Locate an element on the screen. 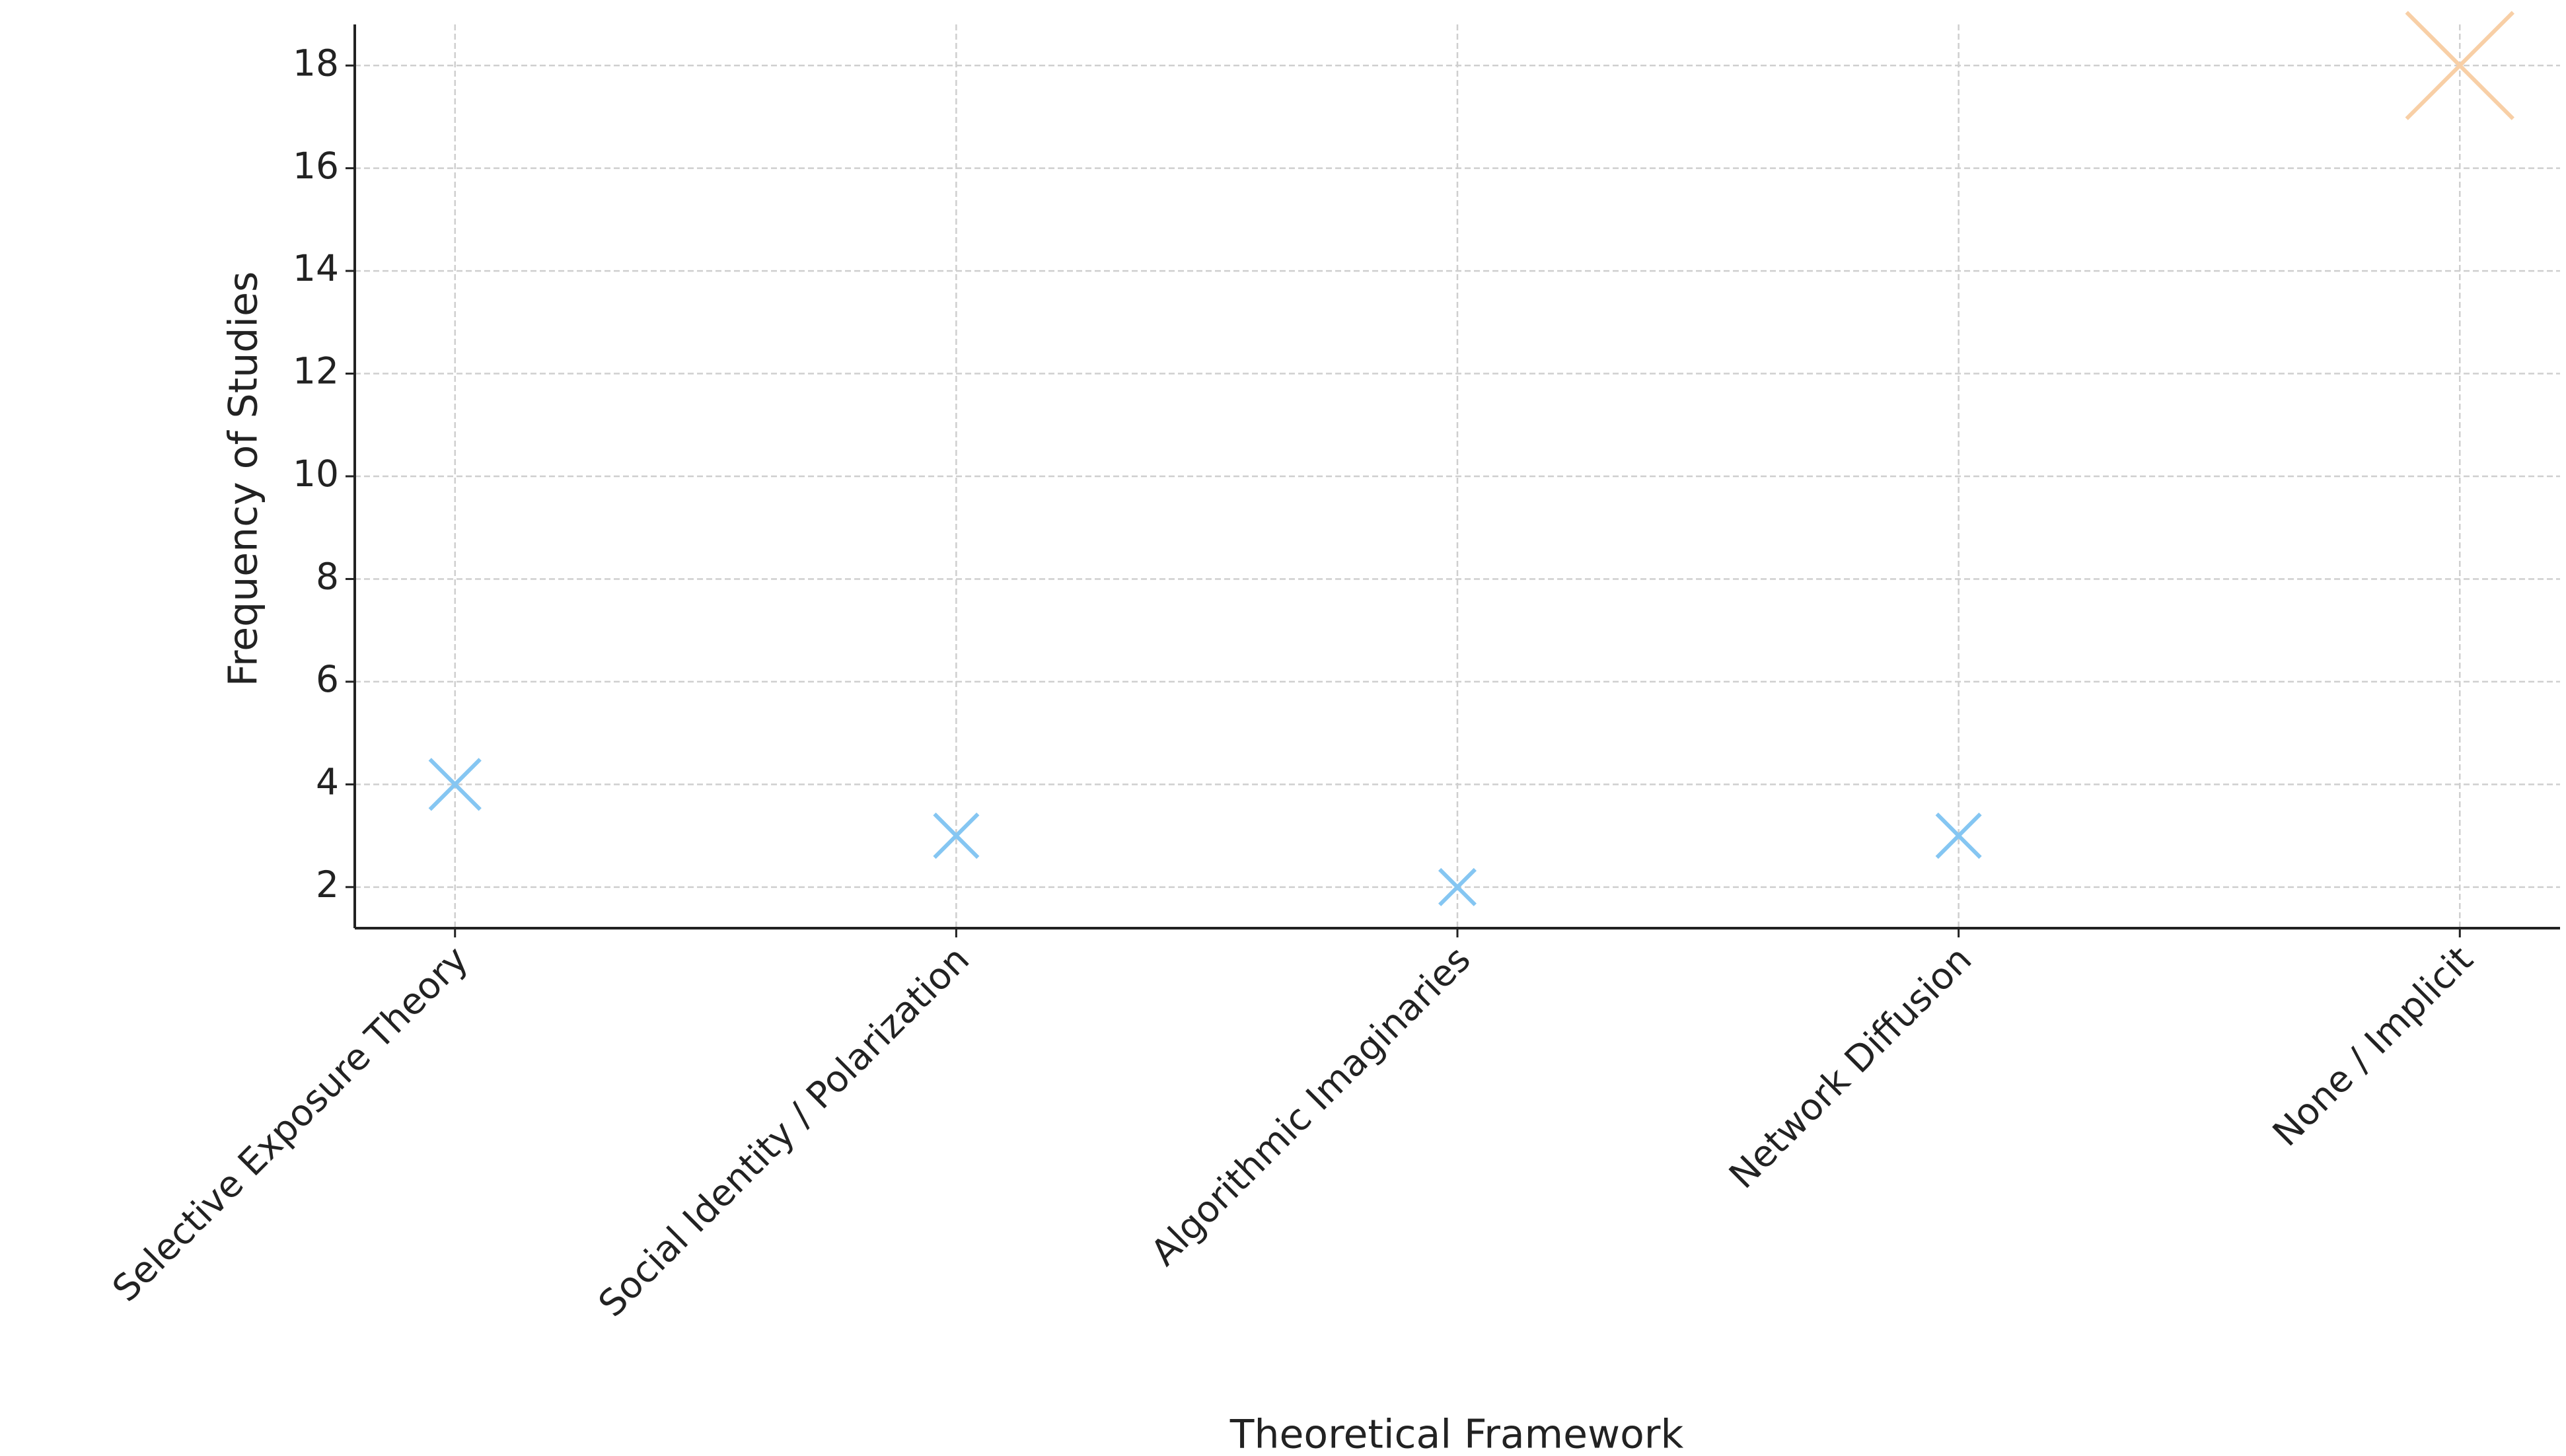  x-tick-label: Social Identity / Polarization is located at coordinates (783, 1131).